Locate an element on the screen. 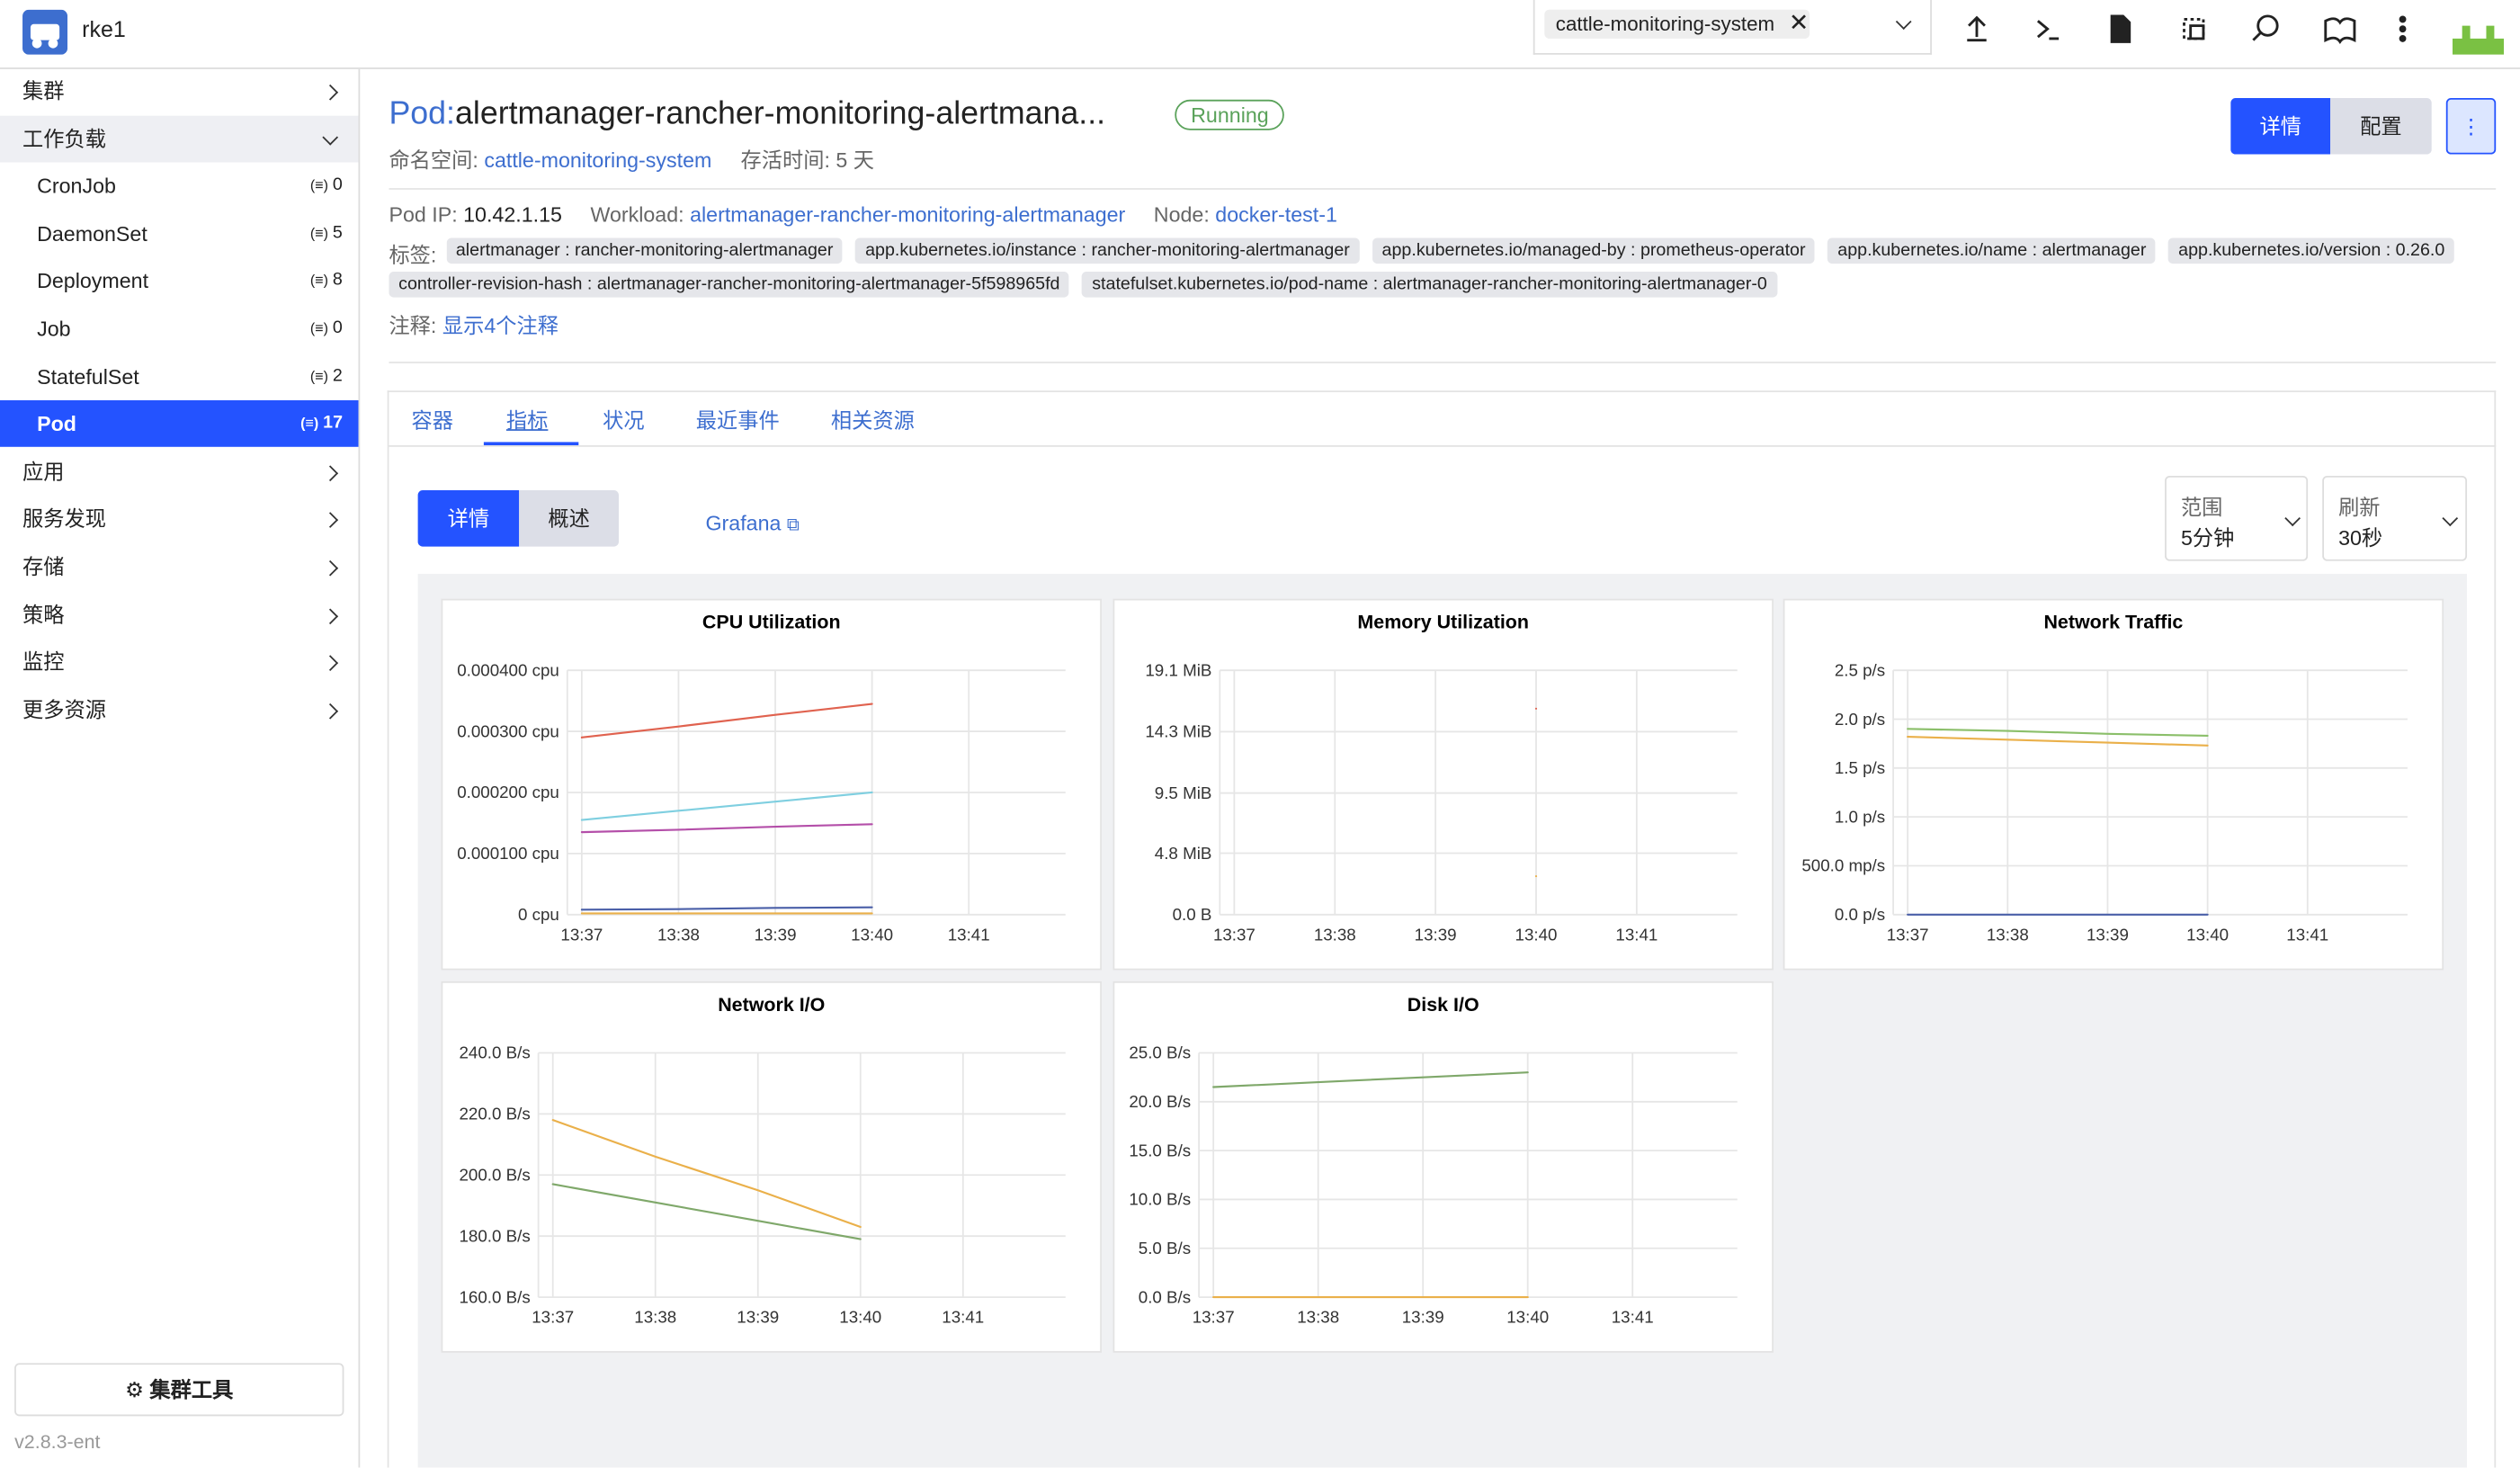 This screenshot has width=2520, height=1468. chart-title: CPU Utilization is located at coordinates (771, 622).